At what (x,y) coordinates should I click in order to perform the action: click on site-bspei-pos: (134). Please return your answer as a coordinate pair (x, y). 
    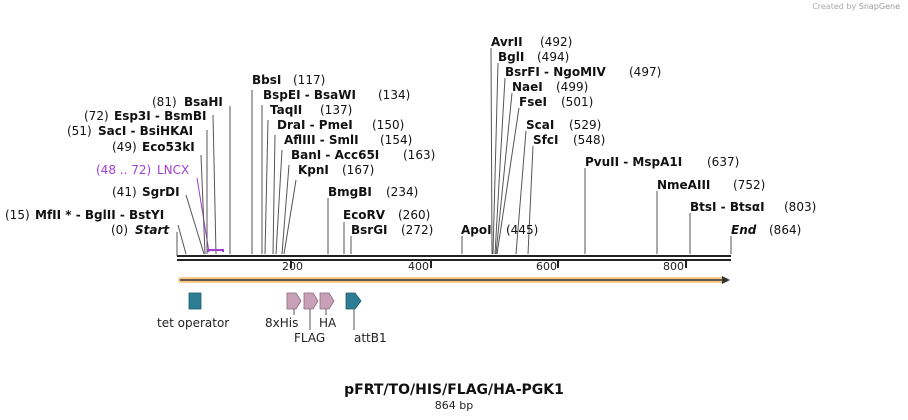
    Looking at the image, I should click on (394, 95).